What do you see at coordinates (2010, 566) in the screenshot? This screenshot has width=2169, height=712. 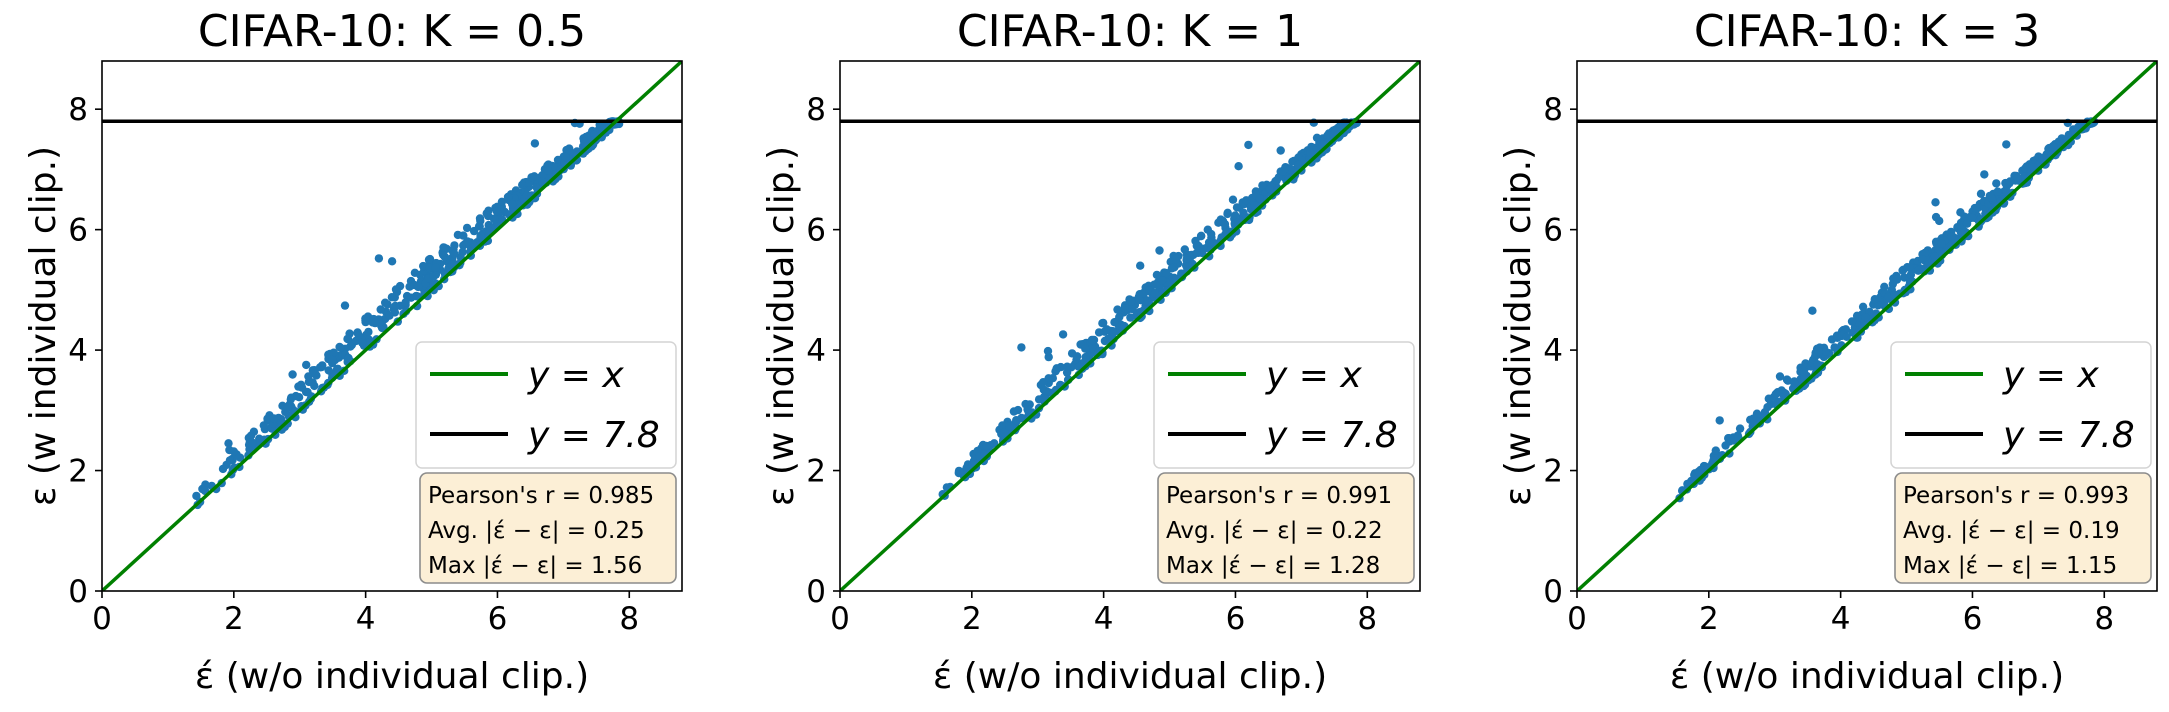 I see `stats-line: Max |έ − ε| = 1.15` at bounding box center [2010, 566].